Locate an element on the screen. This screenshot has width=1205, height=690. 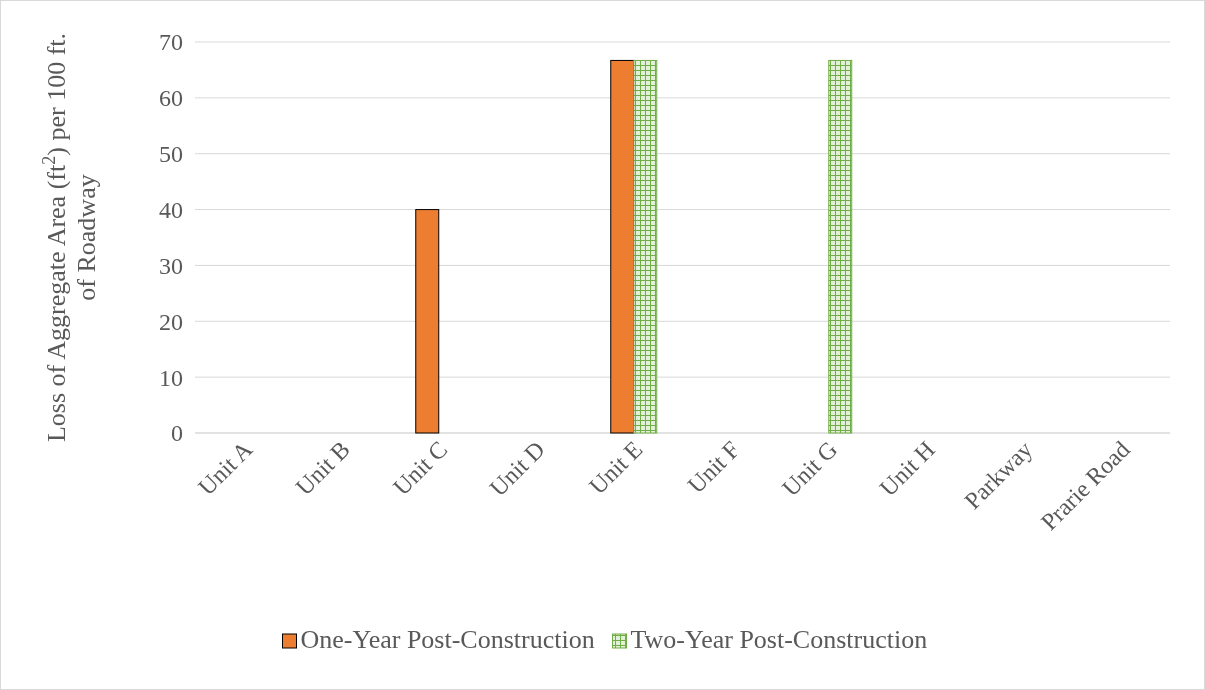
y-tick-label: 50 is located at coordinates (171, 154).